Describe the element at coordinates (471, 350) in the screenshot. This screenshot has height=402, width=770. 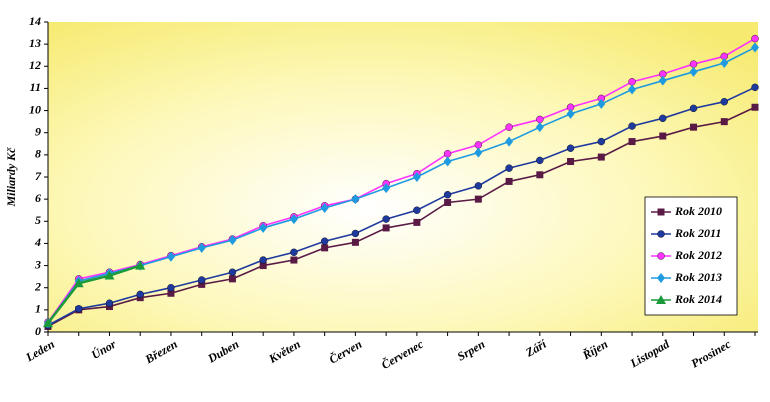
I see `x-tick-label: Srpen` at that location.